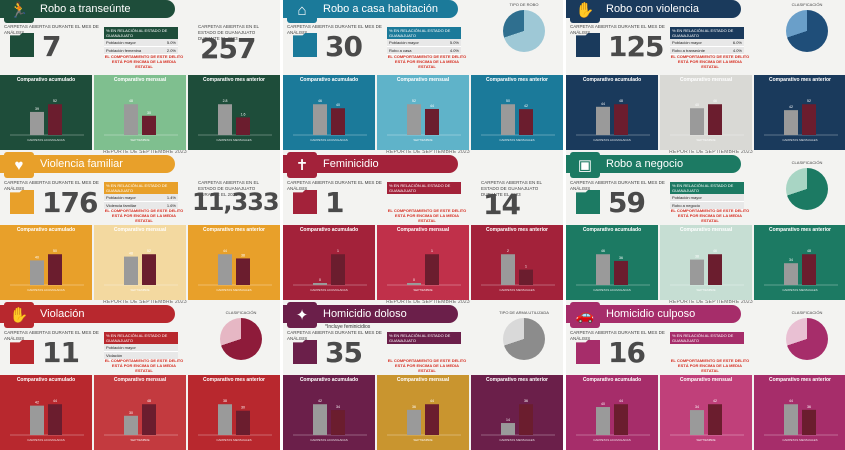  I want to click on case-count: 125, so click(636, 46).